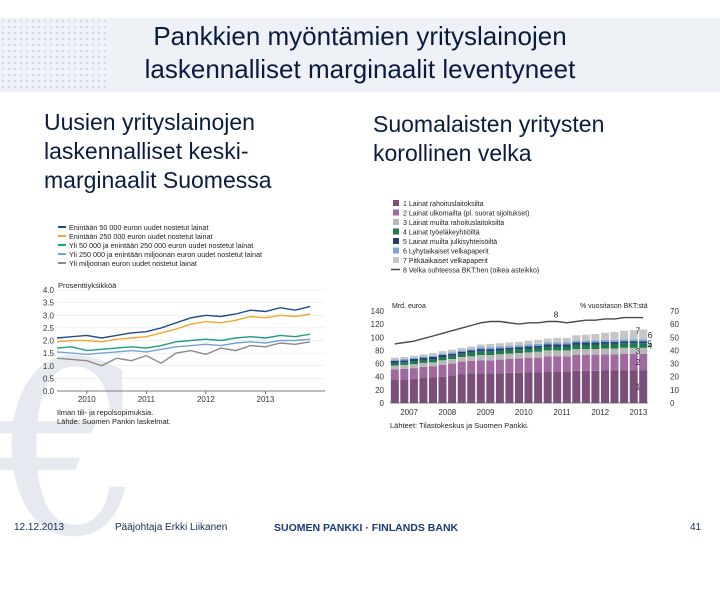 This screenshot has height=590, width=720. What do you see at coordinates (114, 421) in the screenshot?
I see `left-note-2: Lähde: Suomen Pankin laskelmat.` at bounding box center [114, 421].